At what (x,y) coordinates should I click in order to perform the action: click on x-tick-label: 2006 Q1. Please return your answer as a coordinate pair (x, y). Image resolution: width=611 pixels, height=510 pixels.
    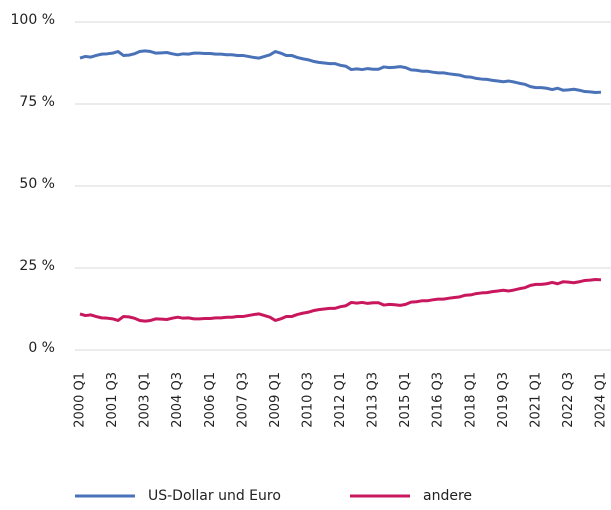
    Looking at the image, I should click on (210, 400).